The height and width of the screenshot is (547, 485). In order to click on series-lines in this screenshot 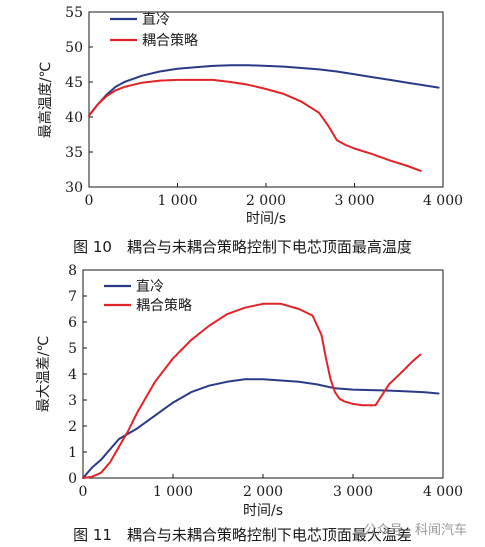, I will do `click(264, 118)`.